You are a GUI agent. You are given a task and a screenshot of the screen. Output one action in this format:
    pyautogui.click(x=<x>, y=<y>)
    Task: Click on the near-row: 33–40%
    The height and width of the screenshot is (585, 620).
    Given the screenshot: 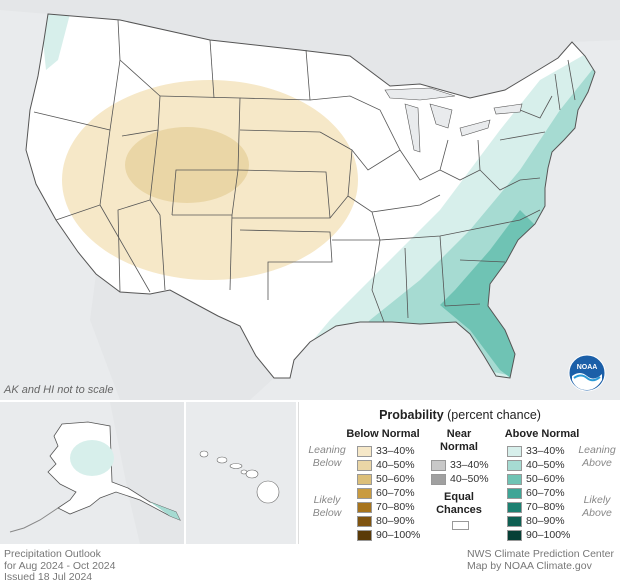 What is the action you would take?
    pyautogui.click(x=460, y=465)
    